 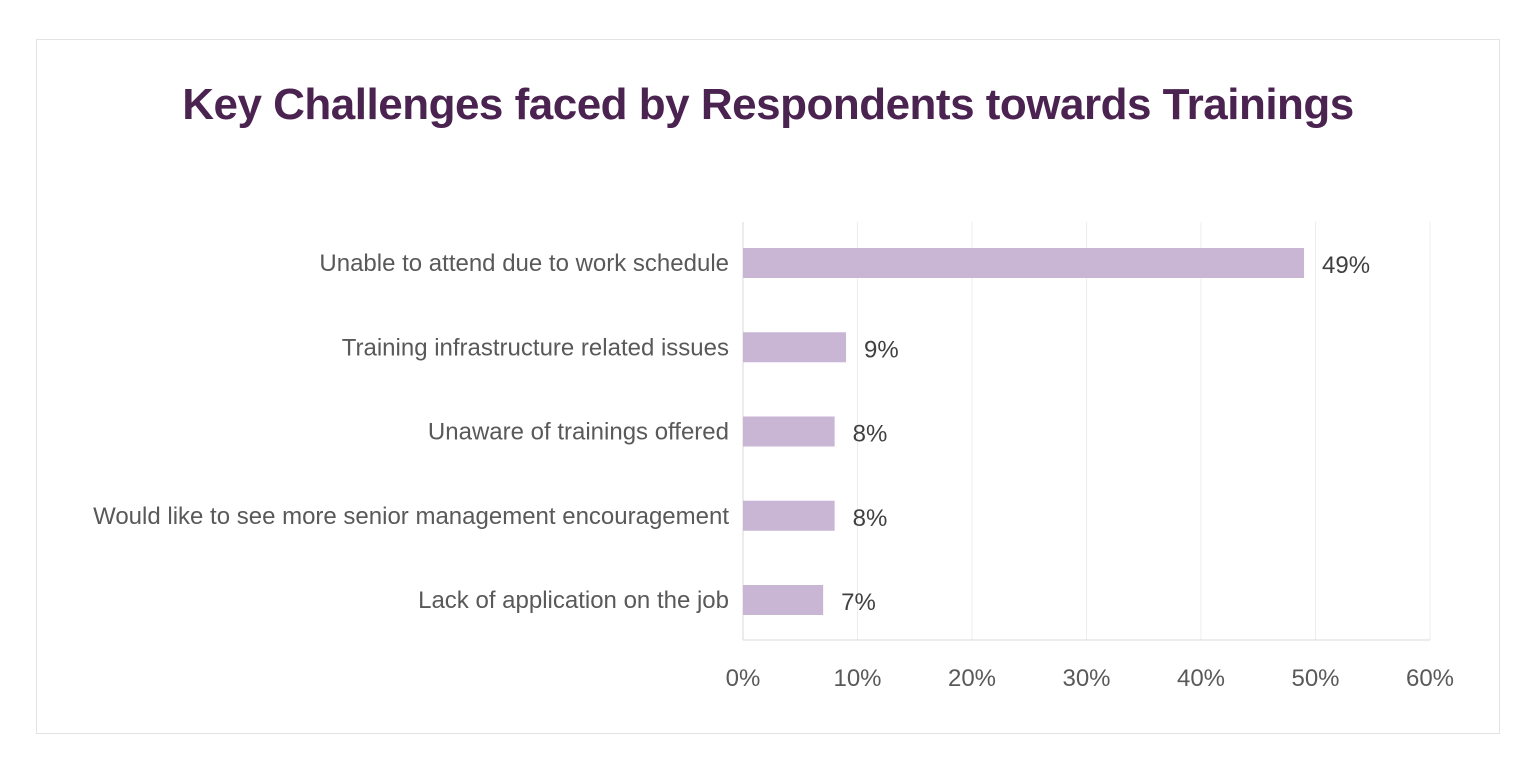 What do you see at coordinates (972, 678) in the screenshot?
I see `x-tick-label: 20%` at bounding box center [972, 678].